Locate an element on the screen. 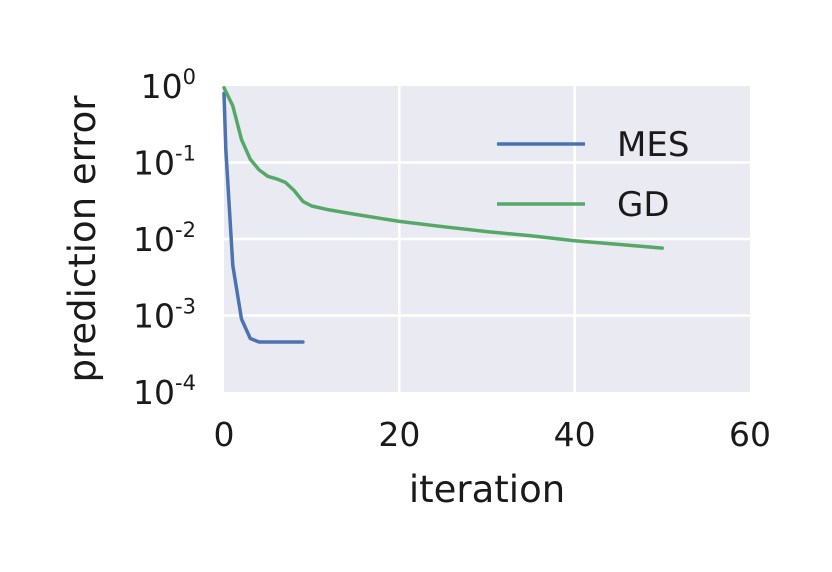 Image resolution: width=832 pixels, height=572 pixels. legend-label-gd: GD is located at coordinates (643, 205).